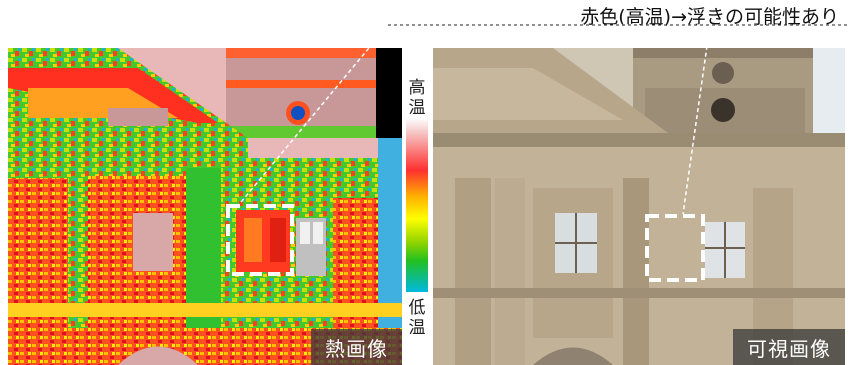 This screenshot has width=851, height=365. What do you see at coordinates (356, 347) in the screenshot?
I see `thermal-caption: 熱画像` at bounding box center [356, 347].